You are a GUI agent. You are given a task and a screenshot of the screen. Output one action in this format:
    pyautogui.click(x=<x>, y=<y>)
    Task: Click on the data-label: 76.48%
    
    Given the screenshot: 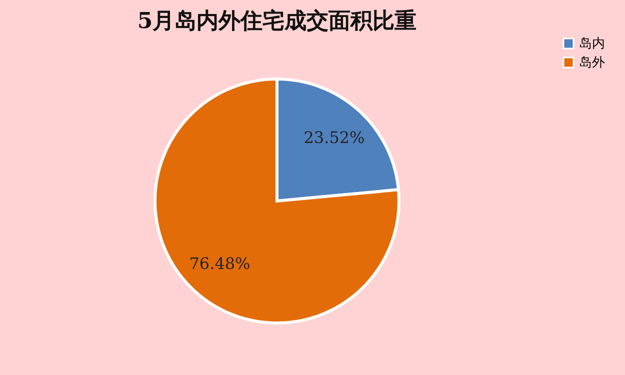 What is the action you would take?
    pyautogui.click(x=219, y=263)
    